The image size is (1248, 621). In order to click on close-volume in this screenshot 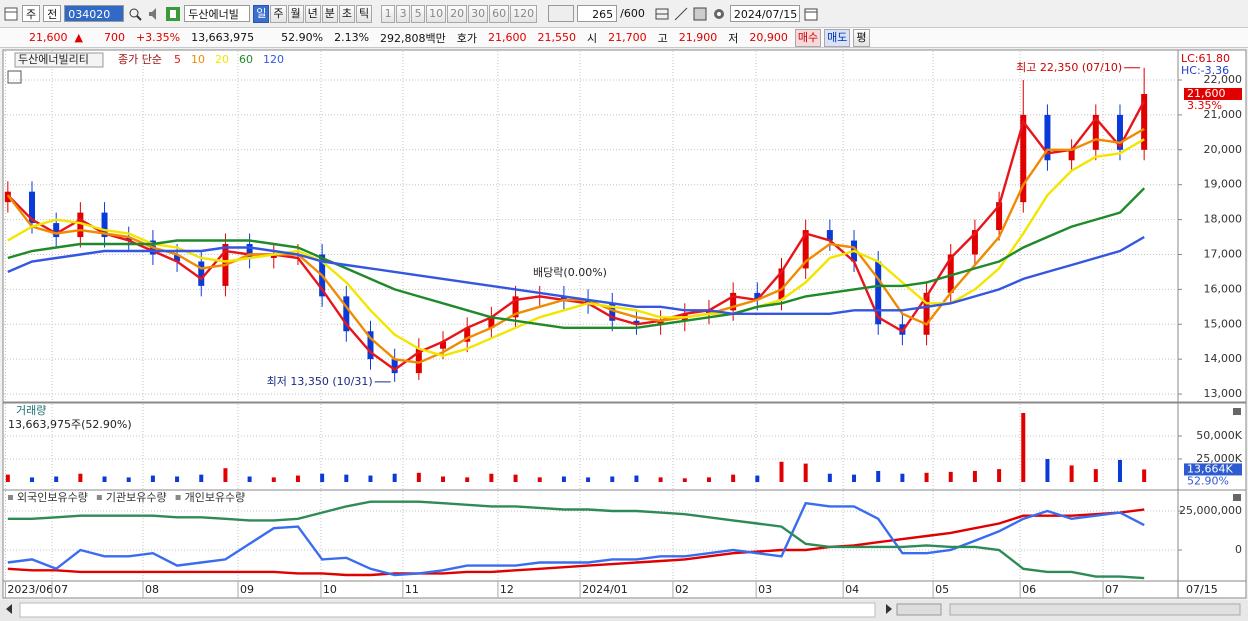, I will do `click(1237, 411)`.